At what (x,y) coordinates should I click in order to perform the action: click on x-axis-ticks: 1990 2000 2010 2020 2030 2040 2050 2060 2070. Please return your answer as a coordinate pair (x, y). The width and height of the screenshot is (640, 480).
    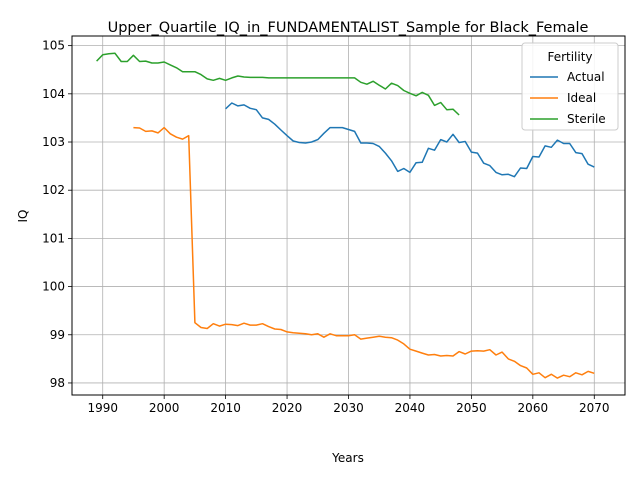
    Looking at the image, I should click on (348, 405).